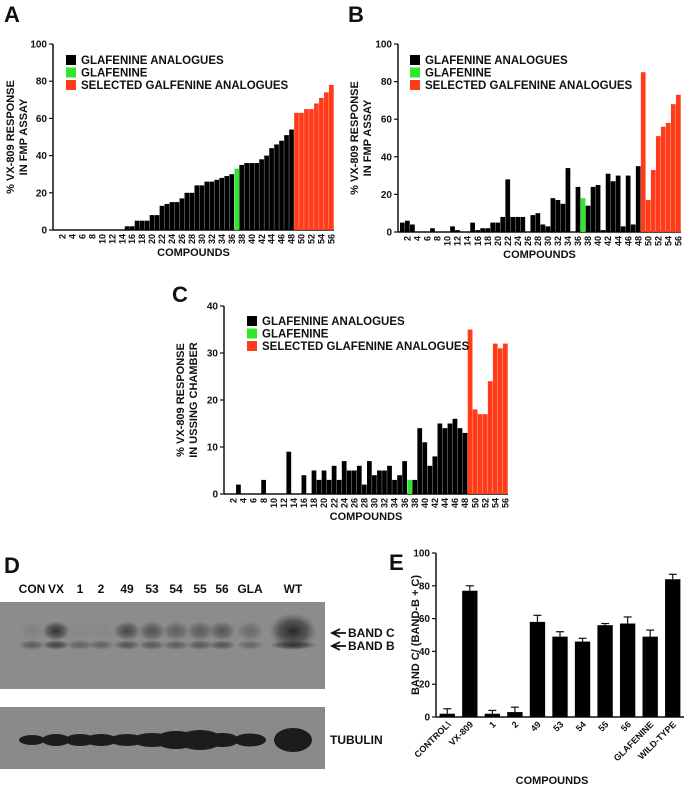 The width and height of the screenshot is (685, 789). Describe the element at coordinates (293, 740) in the screenshot. I see `tubulin-band` at that location.